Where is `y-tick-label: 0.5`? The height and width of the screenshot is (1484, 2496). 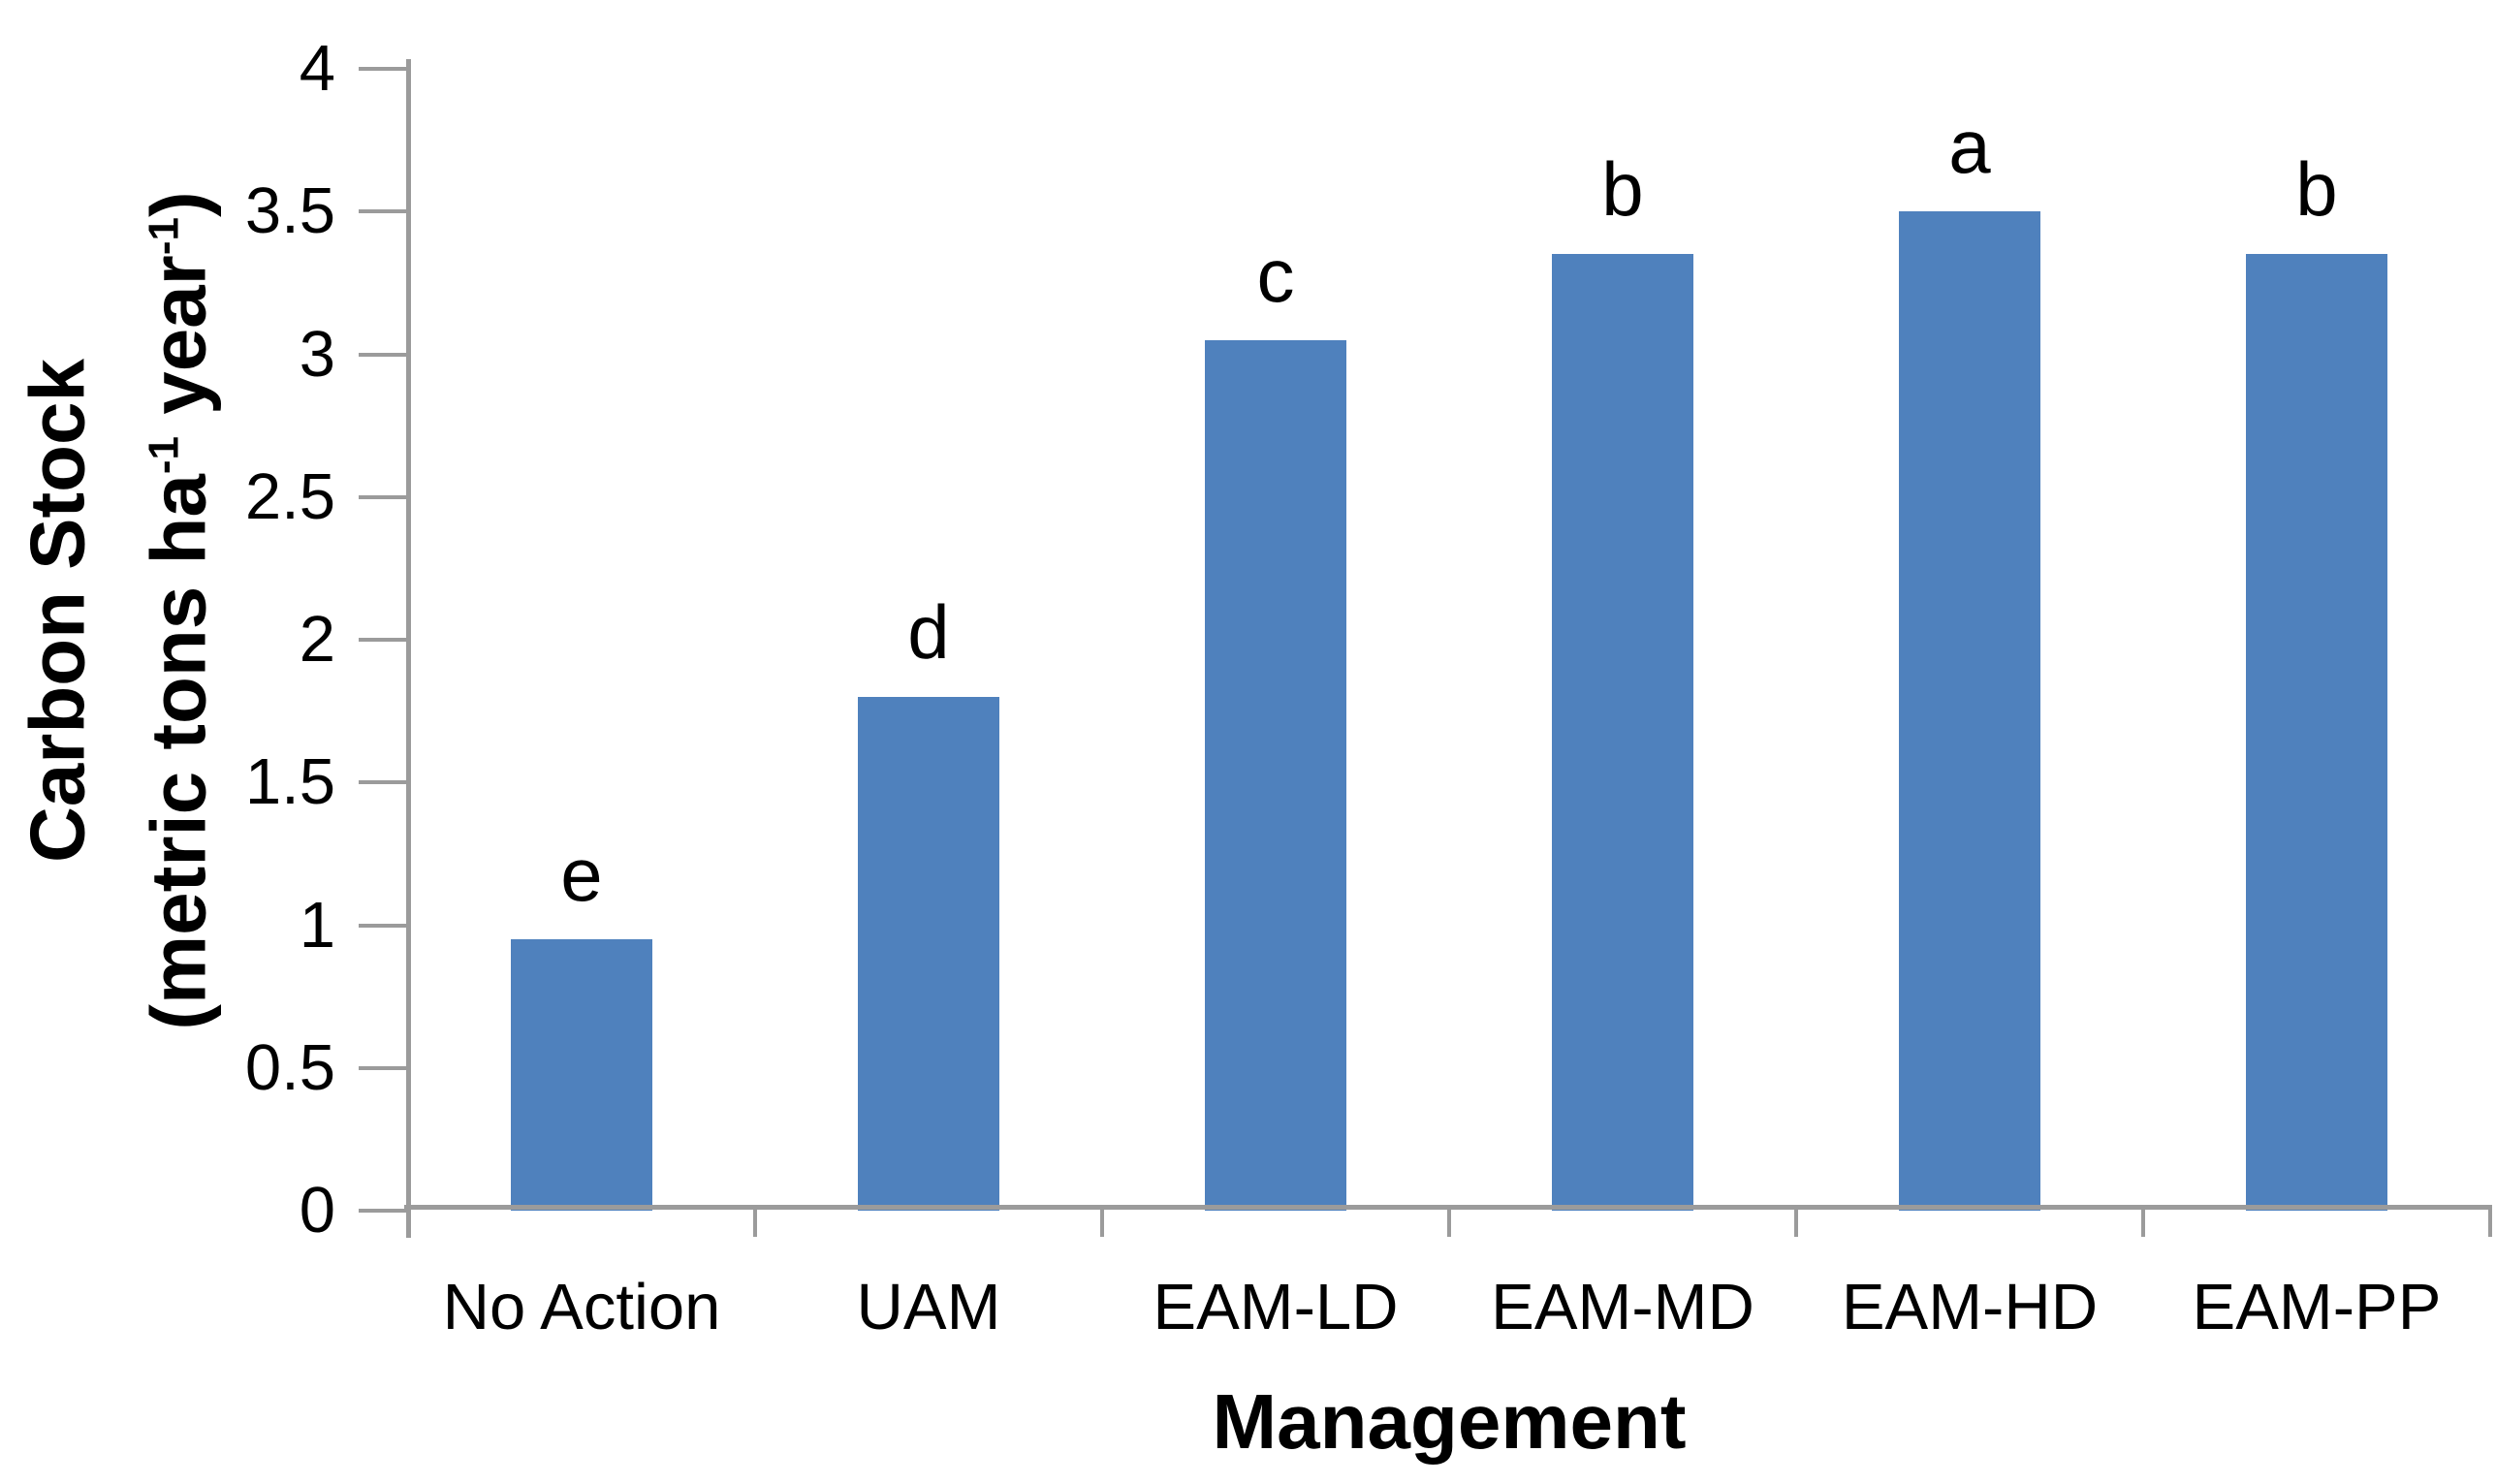 y-tick-label: 0.5 is located at coordinates (289, 1067).